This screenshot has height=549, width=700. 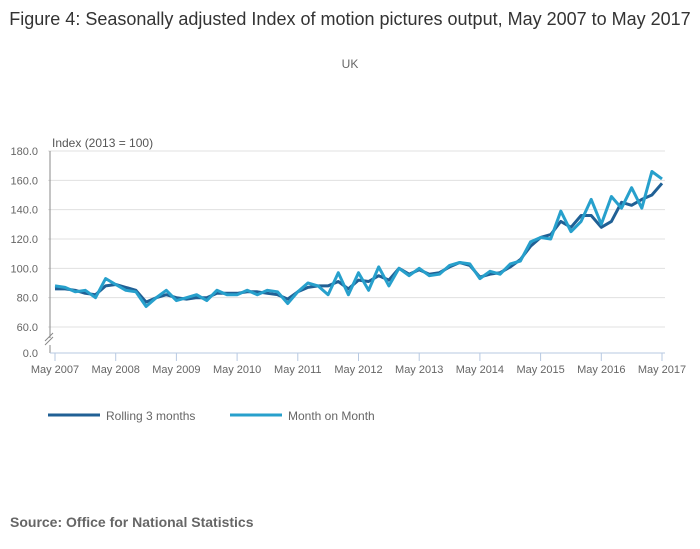 I want to click on x-tick-label: May 2015, so click(x=540, y=370).